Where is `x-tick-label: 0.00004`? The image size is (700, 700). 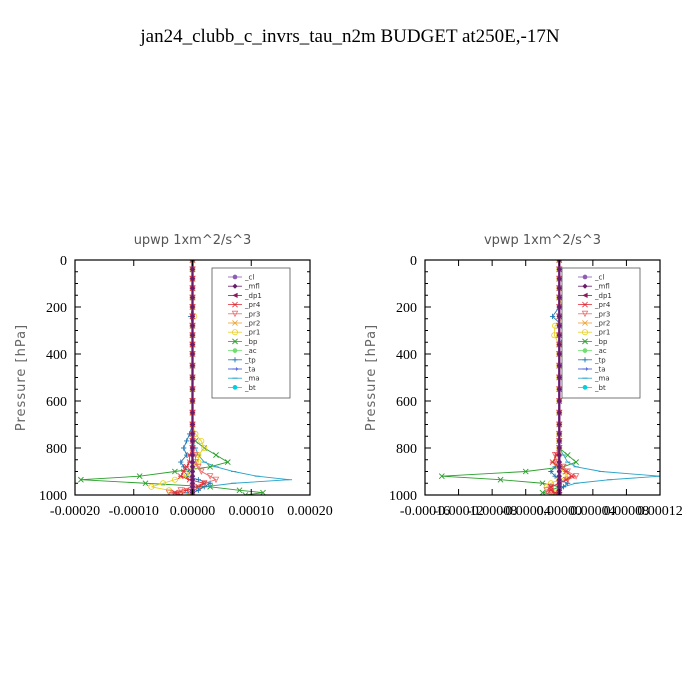
x-tick-label: 0.00004 is located at coordinates (593, 511).